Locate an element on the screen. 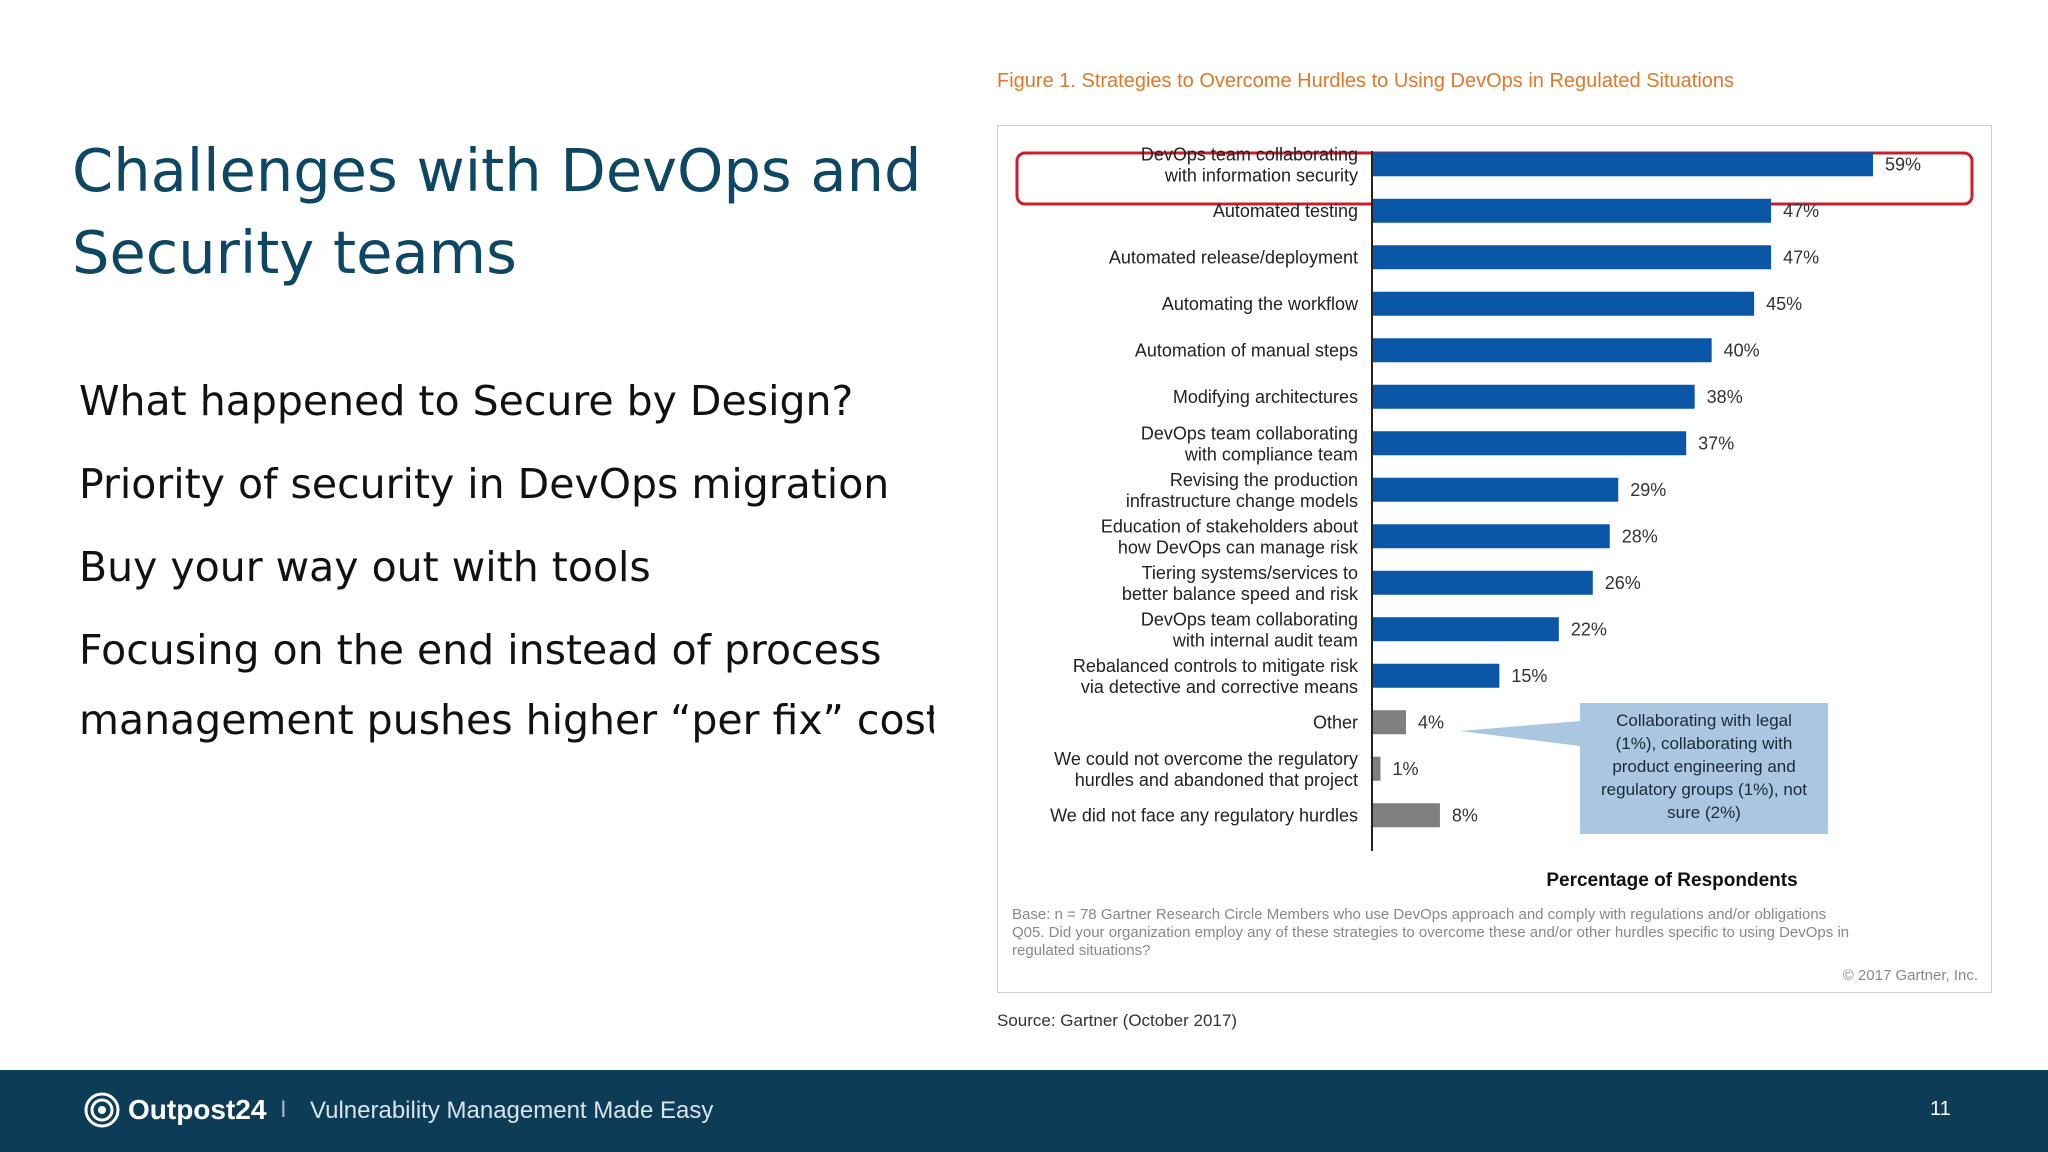  category-label: Automated release/deployment is located at coordinates (1233, 257).